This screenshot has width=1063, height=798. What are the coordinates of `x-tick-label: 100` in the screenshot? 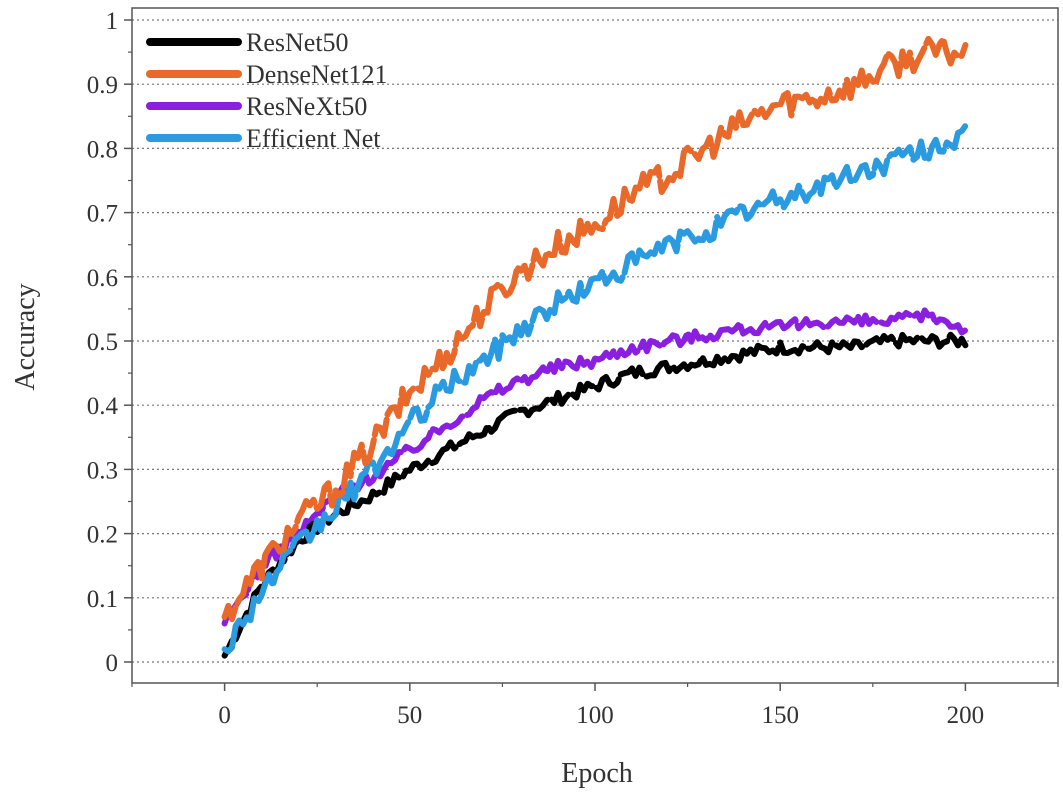 It's located at (595, 715).